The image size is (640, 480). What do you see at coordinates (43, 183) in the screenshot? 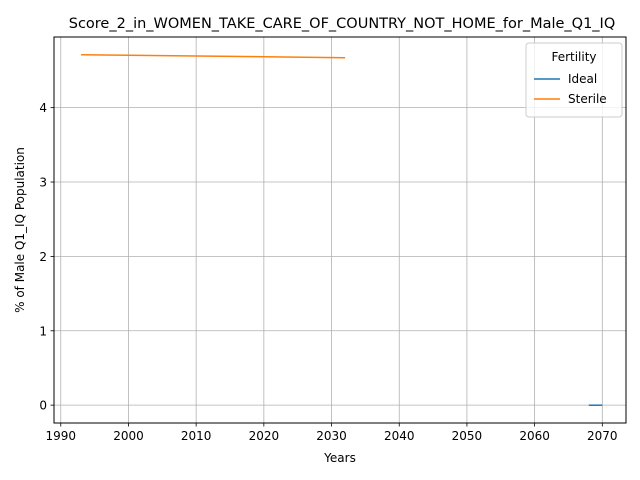
I see `y-tick-label: 3` at bounding box center [43, 183].